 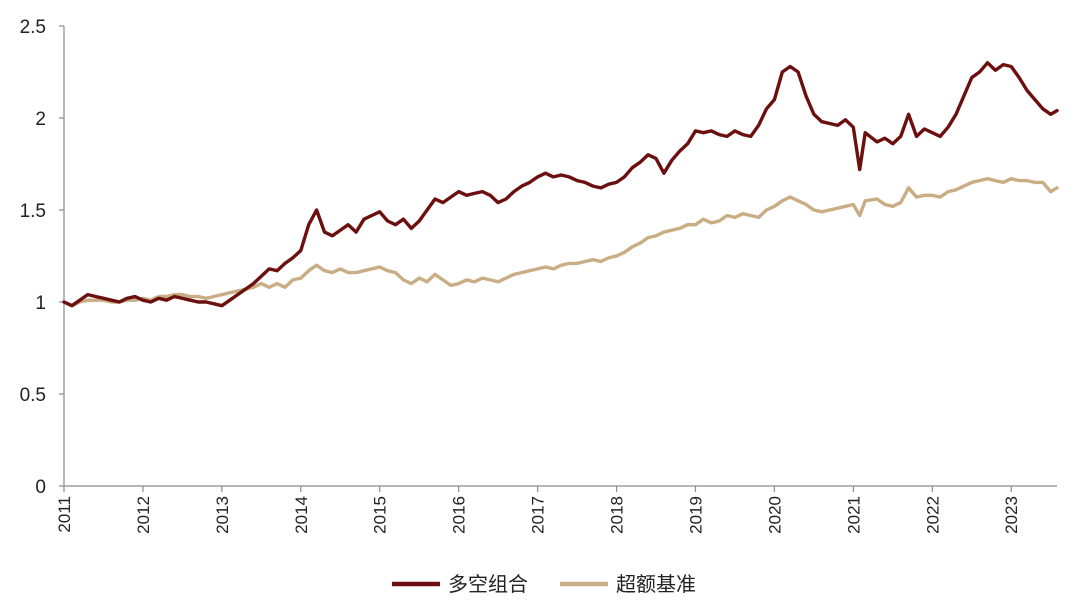 What do you see at coordinates (488, 584) in the screenshot?
I see `legend-label-0: 多空组合` at bounding box center [488, 584].